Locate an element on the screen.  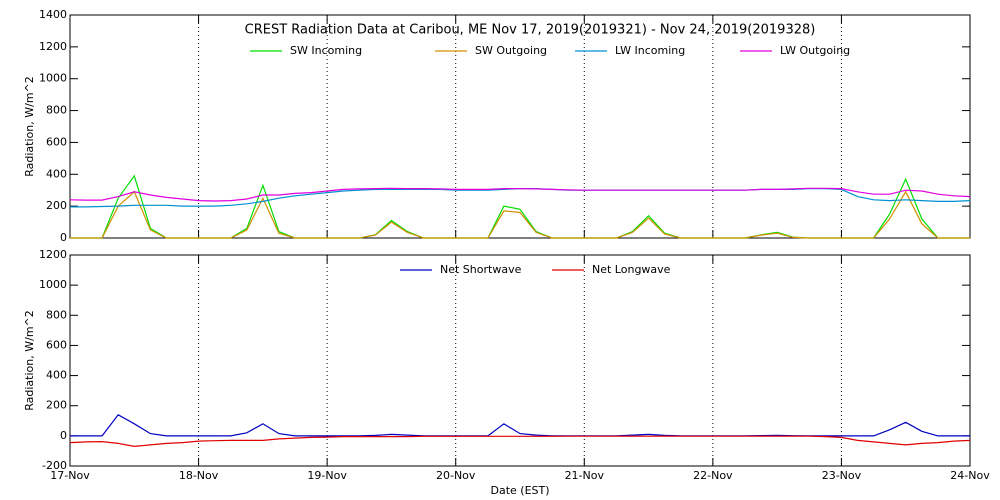
x-tick-label: 23-Nov is located at coordinates (842, 475).